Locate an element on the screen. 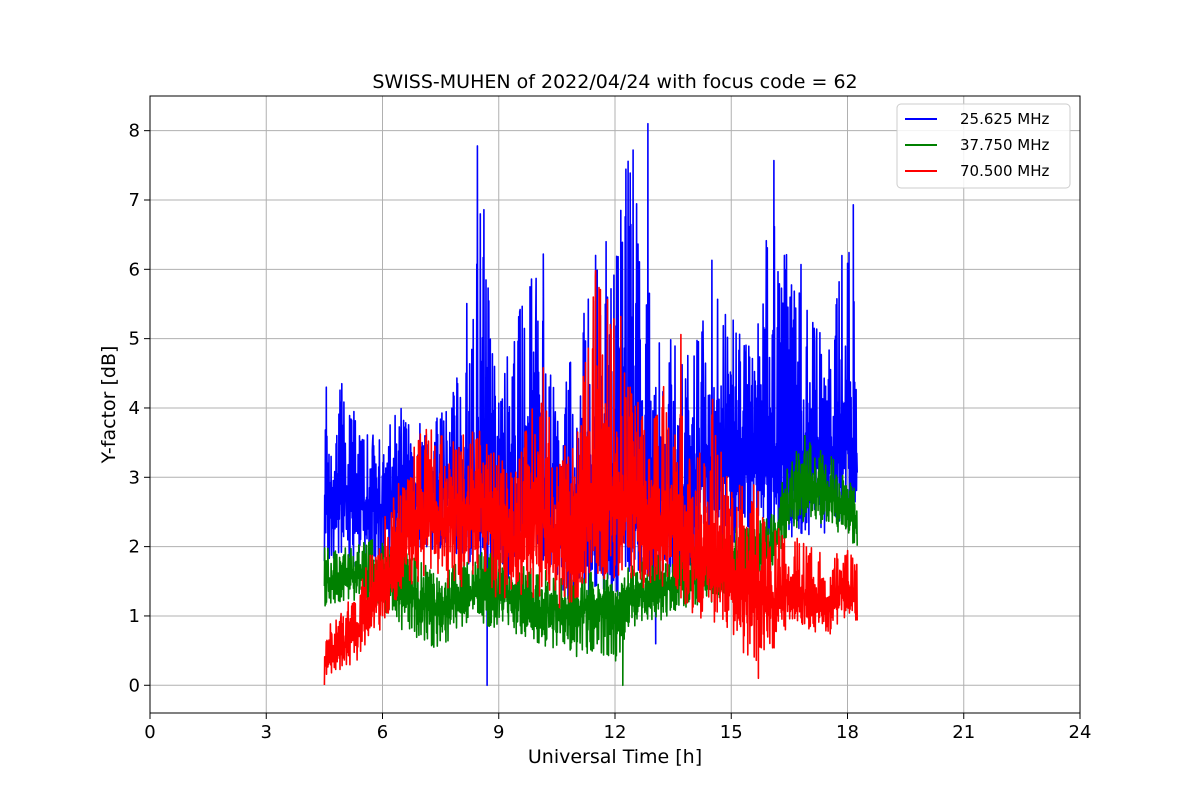 The image size is (1200, 800). legend-entry: 70.500 MHz is located at coordinates (1004, 171).